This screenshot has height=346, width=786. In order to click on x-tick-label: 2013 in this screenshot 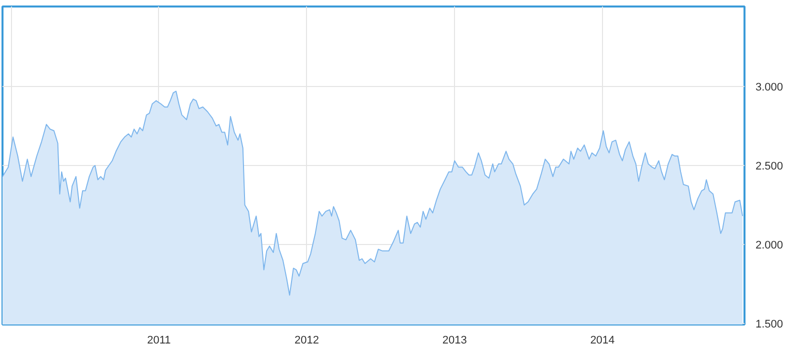, I will do `click(454, 340)`.